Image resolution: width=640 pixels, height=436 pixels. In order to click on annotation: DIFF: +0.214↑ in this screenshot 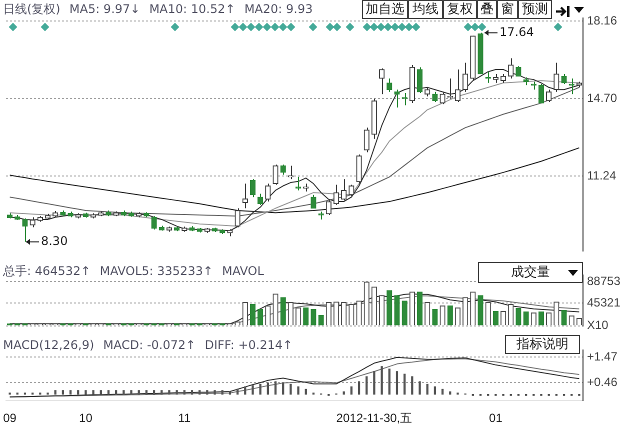, I will do `click(248, 345)`.